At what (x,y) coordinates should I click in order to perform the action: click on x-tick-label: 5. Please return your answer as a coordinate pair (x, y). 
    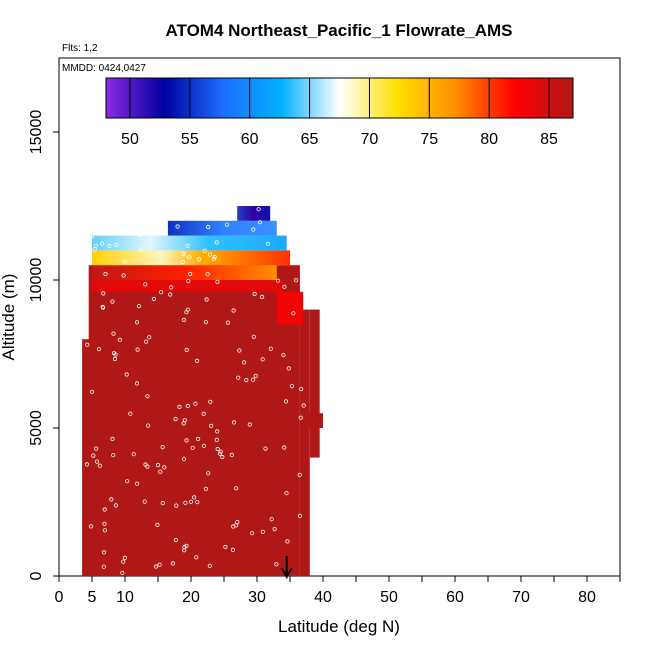
    Looking at the image, I should click on (92, 597).